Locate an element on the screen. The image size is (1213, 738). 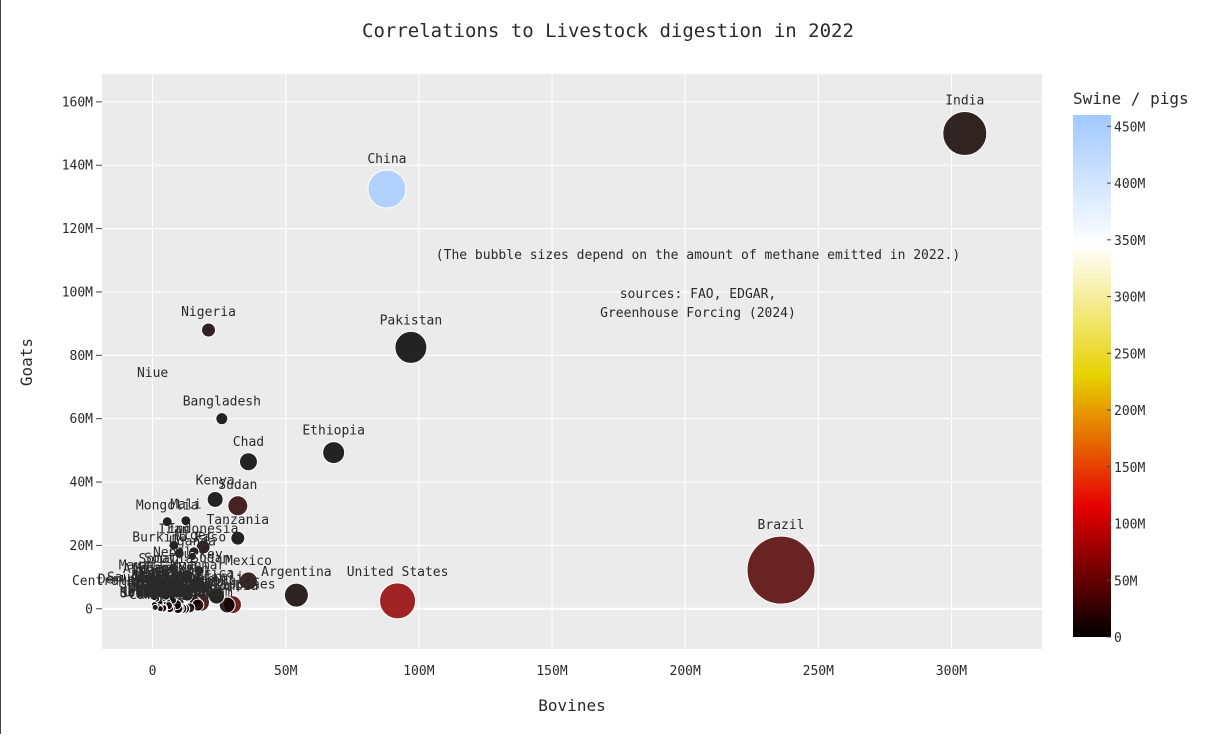
bubble-label: Angola is located at coordinates (164, 581).